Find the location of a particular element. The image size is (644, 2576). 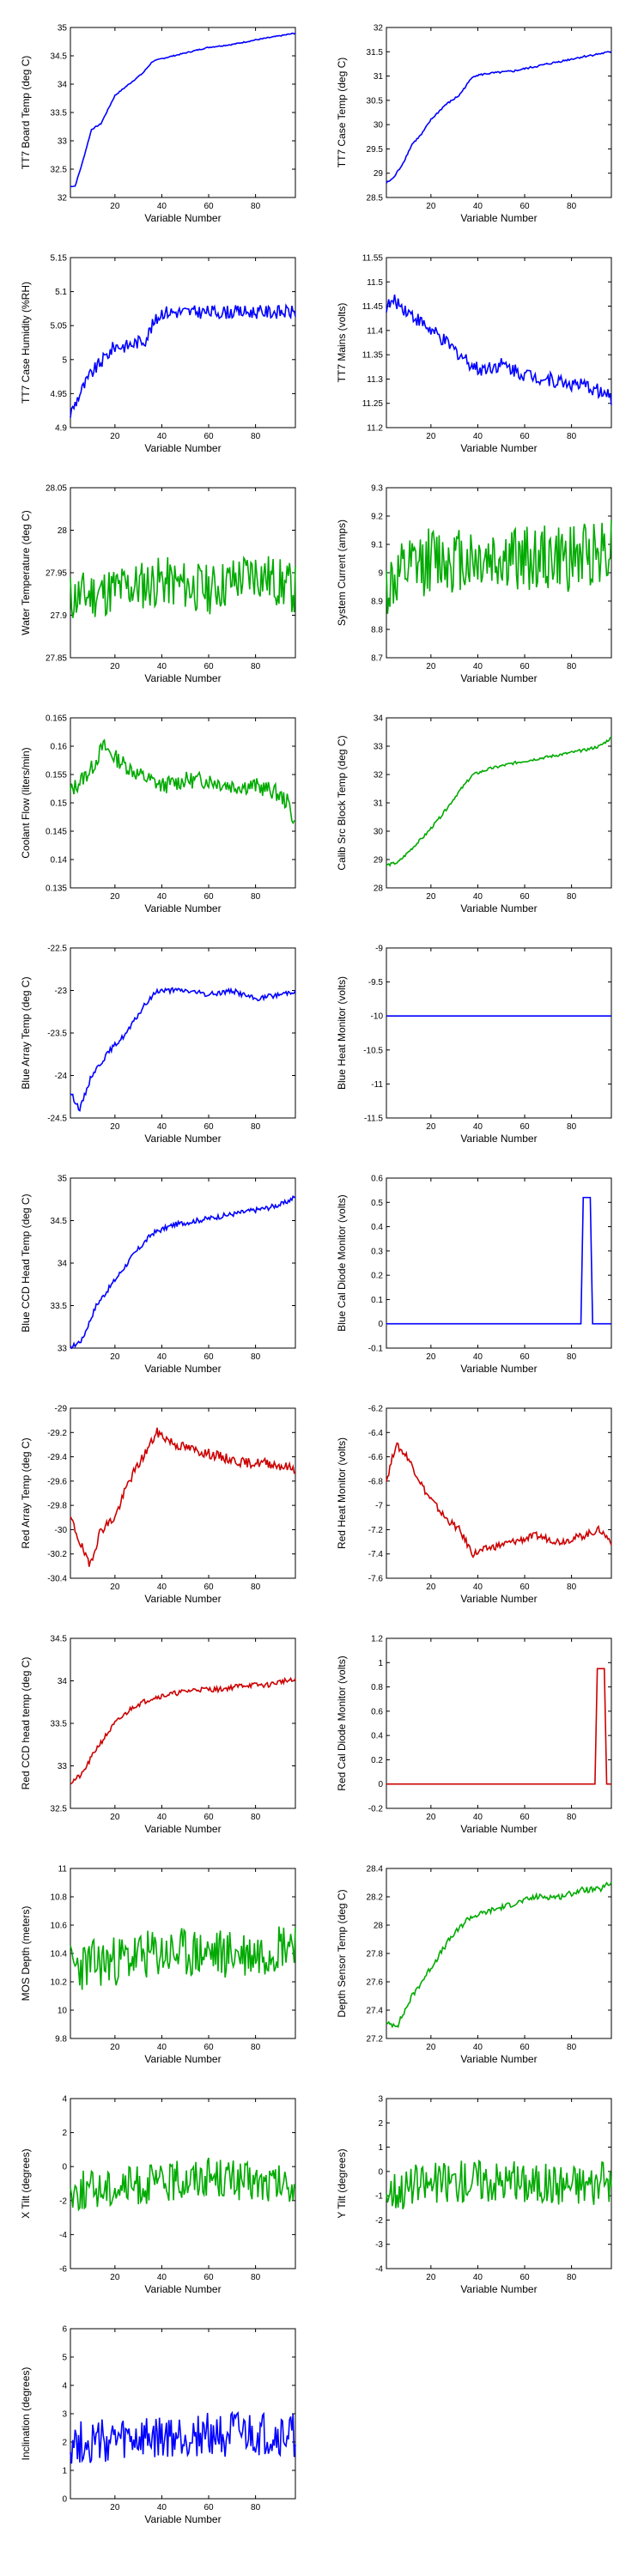

y-tick-label: 3 is located at coordinates (64, 2415).